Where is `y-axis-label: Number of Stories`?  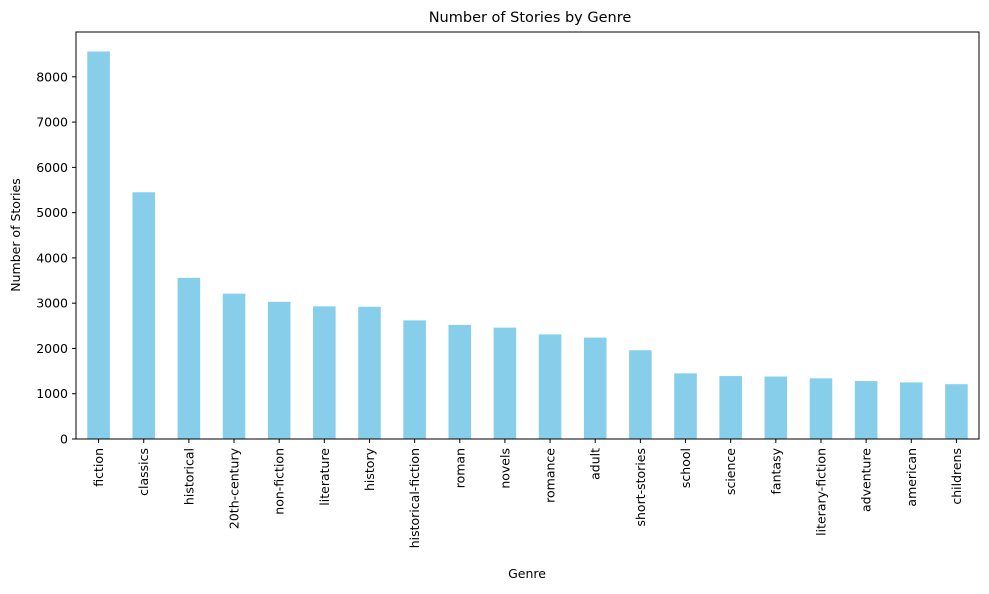 y-axis-label: Number of Stories is located at coordinates (15, 235).